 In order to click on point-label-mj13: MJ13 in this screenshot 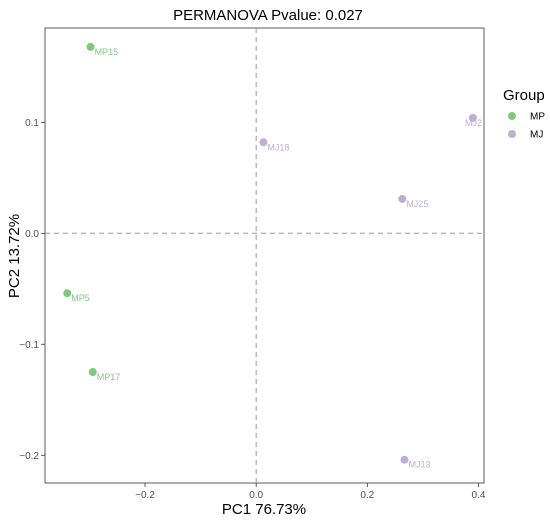, I will do `click(420, 465)`.